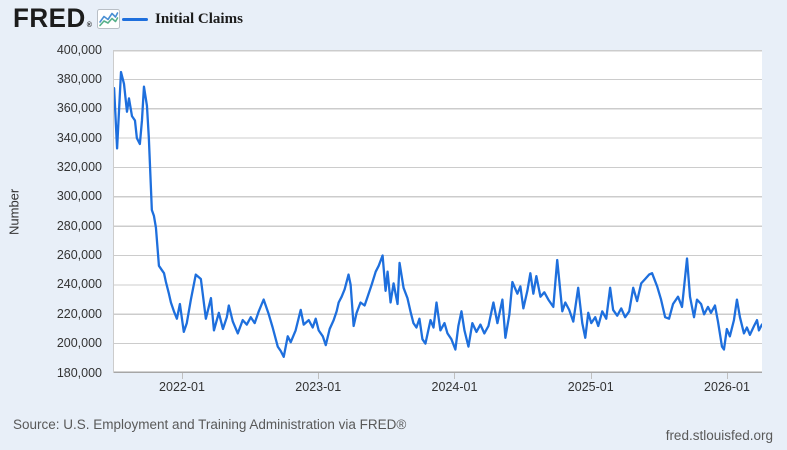 Image resolution: width=787 pixels, height=450 pixels. I want to click on y-tick-label: 240,000, so click(79, 284).